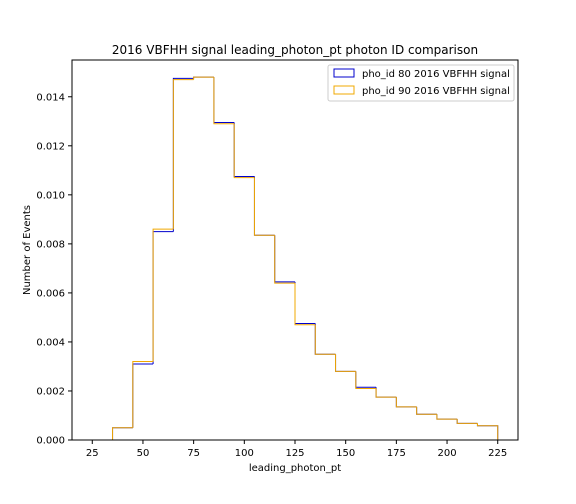  Describe the element at coordinates (436, 74) in the screenshot. I see `legend-label: pho_id 80 2016 VBFHH signal` at that location.